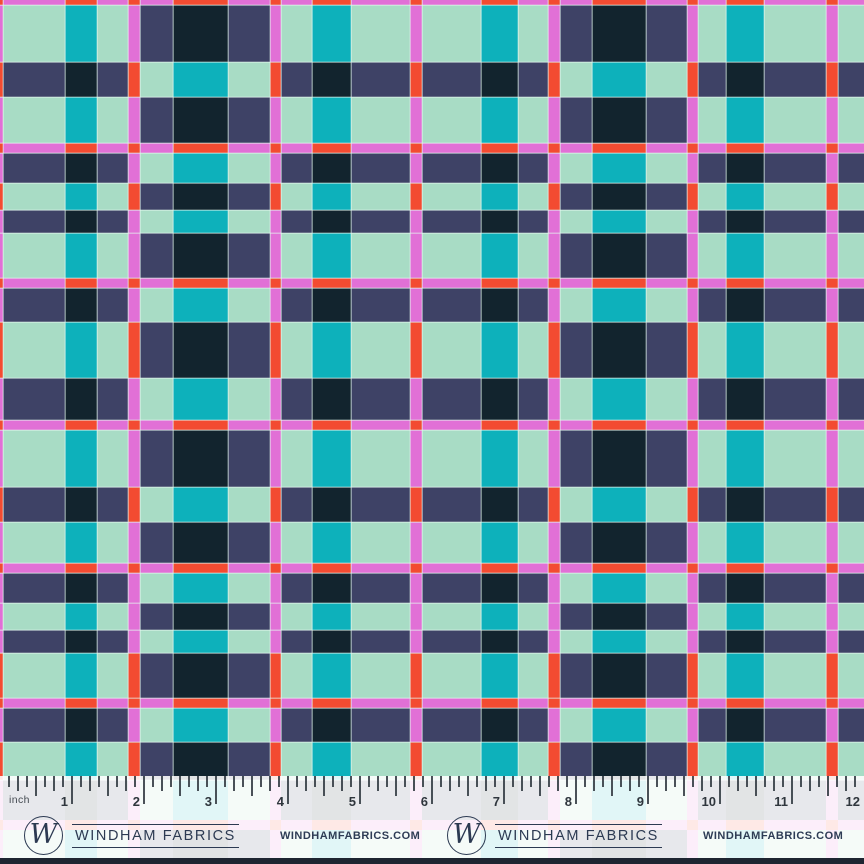  What do you see at coordinates (773, 835) in the screenshot?
I see `brand-website: WINDHAMFABRICS.COM` at bounding box center [773, 835].